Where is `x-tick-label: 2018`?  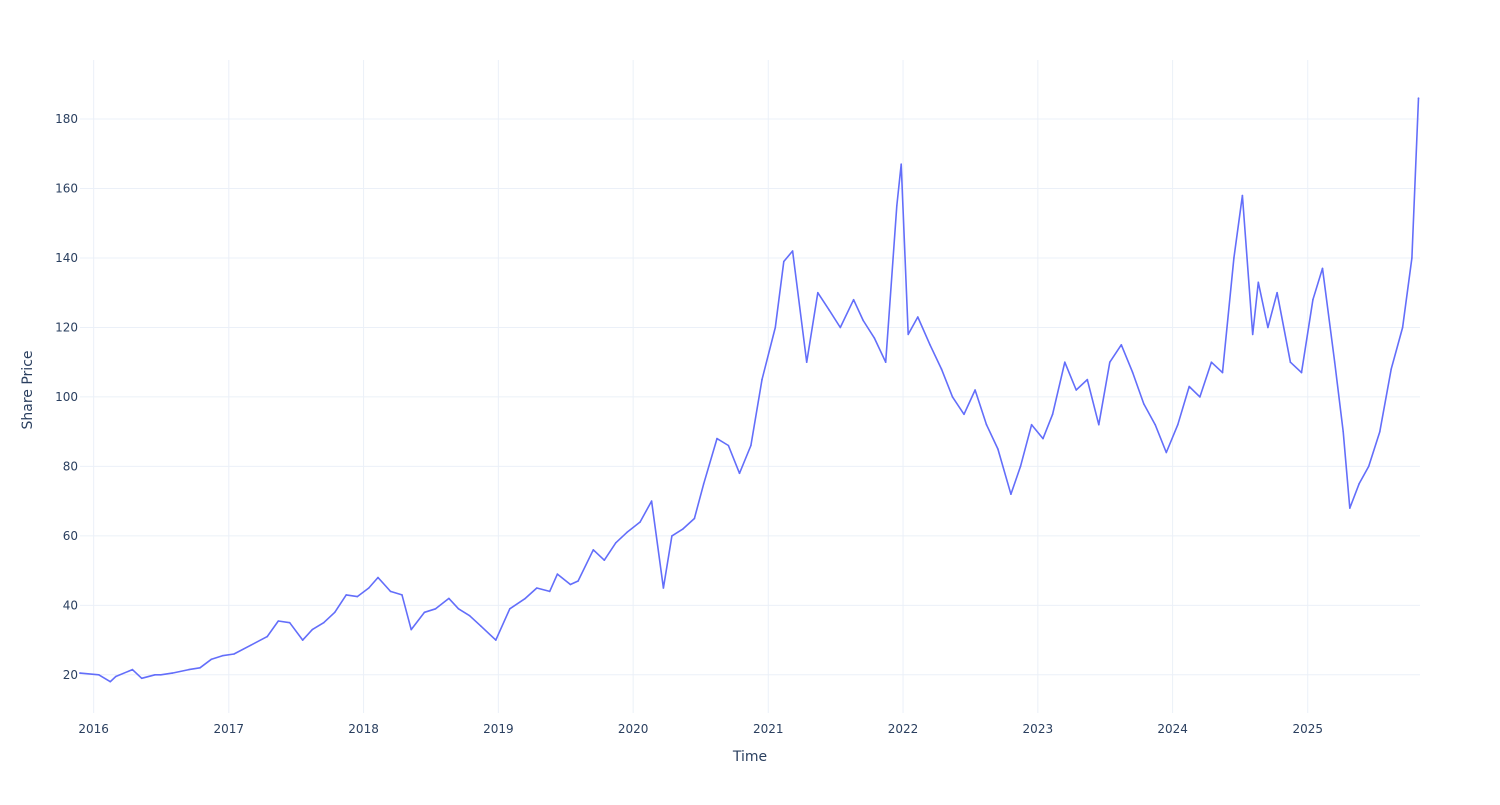
x-tick-label: 2018 is located at coordinates (363, 729).